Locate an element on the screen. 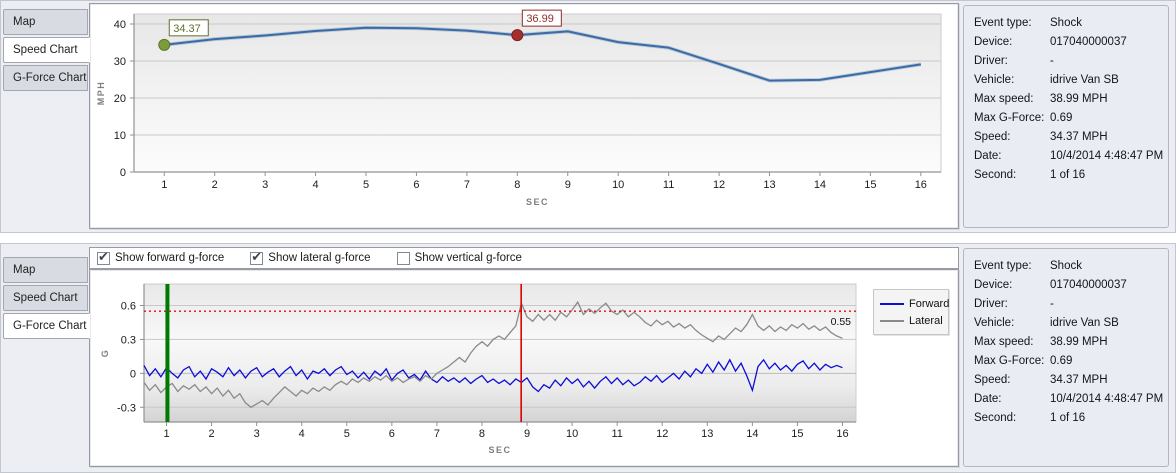 This screenshot has height=473, width=1176. tab-strip: Map Speed Chart G-Force Chart is located at coordinates (46, 51).